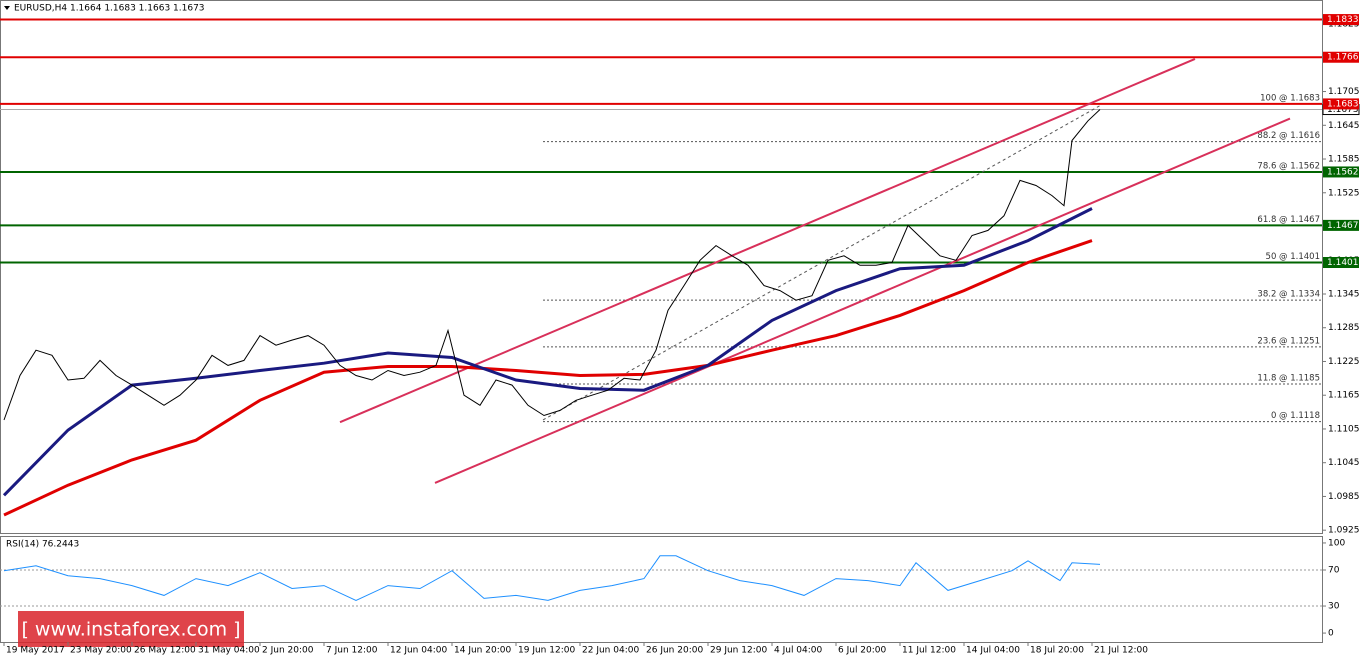  What do you see at coordinates (1344, 362) in the screenshot?
I see `y-tick-label: 1.1225` at bounding box center [1344, 362].